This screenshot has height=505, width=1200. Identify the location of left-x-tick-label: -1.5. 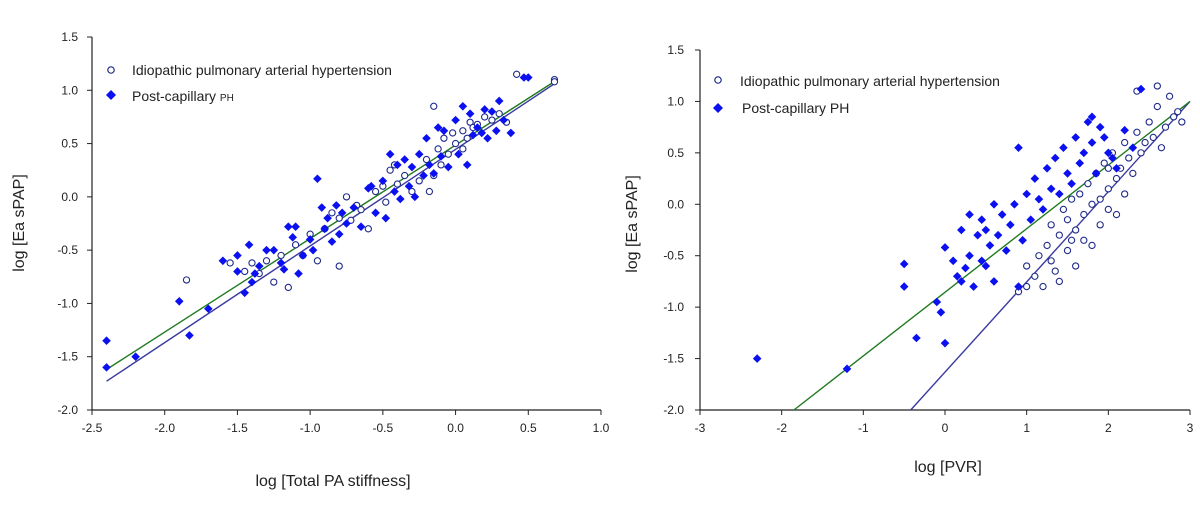
(237, 428).